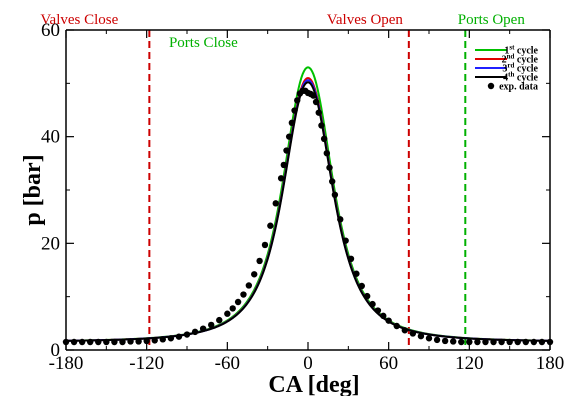 The width and height of the screenshot is (583, 396). I want to click on legend-swatch-dot, so click(491, 86).